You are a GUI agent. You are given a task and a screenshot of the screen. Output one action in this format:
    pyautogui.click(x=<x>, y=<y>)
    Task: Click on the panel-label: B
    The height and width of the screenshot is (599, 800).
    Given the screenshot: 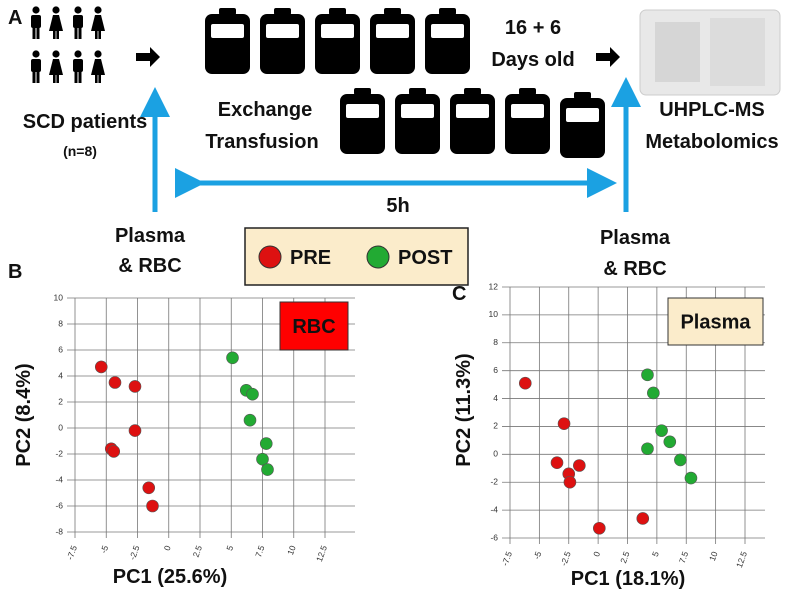 What is the action you would take?
    pyautogui.click(x=15, y=272)
    